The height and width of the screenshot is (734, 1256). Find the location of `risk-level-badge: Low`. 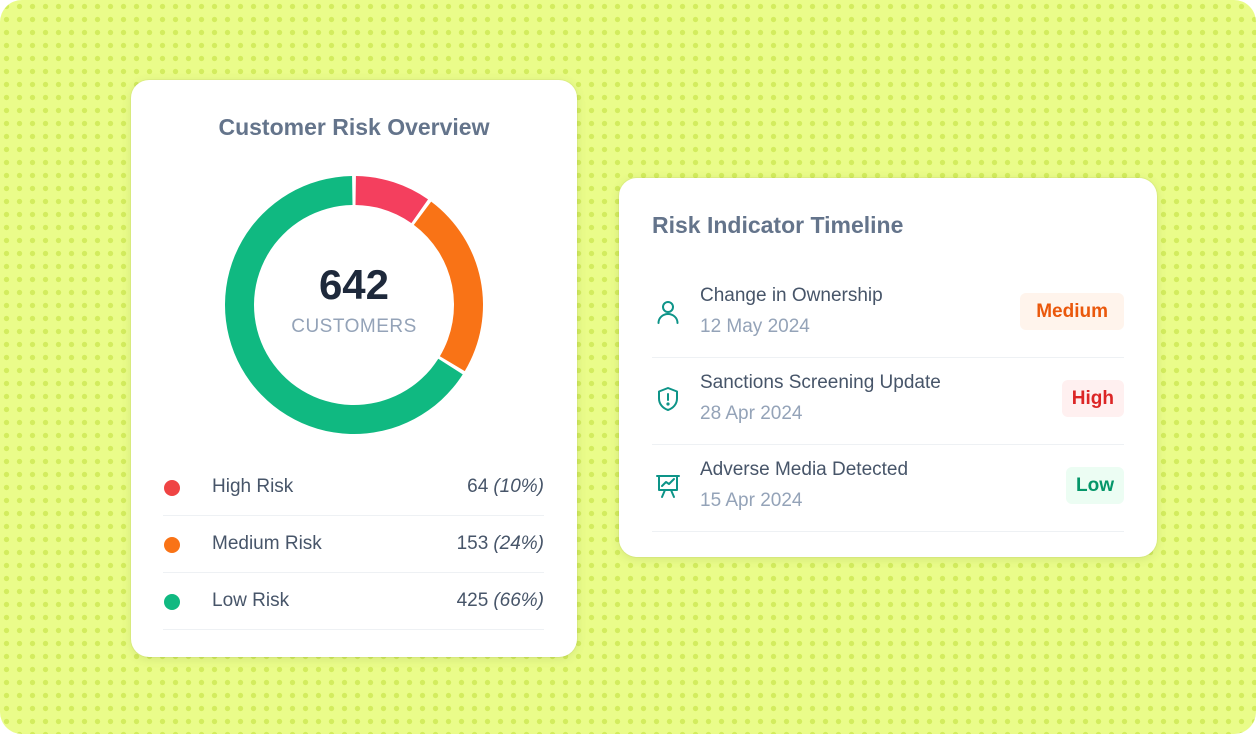

risk-level-badge: Low is located at coordinates (1095, 485).